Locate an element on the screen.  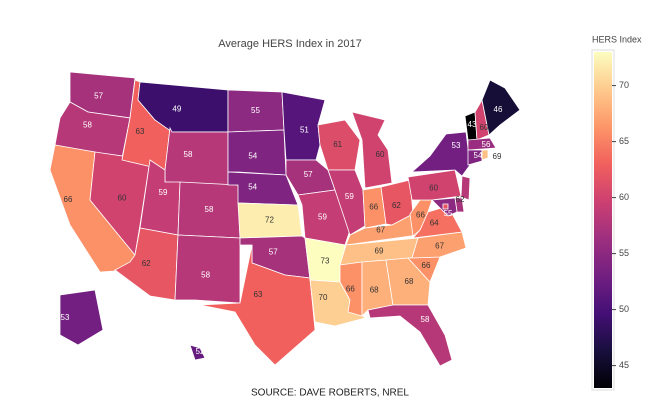
state-label: 43 is located at coordinates (472, 124).